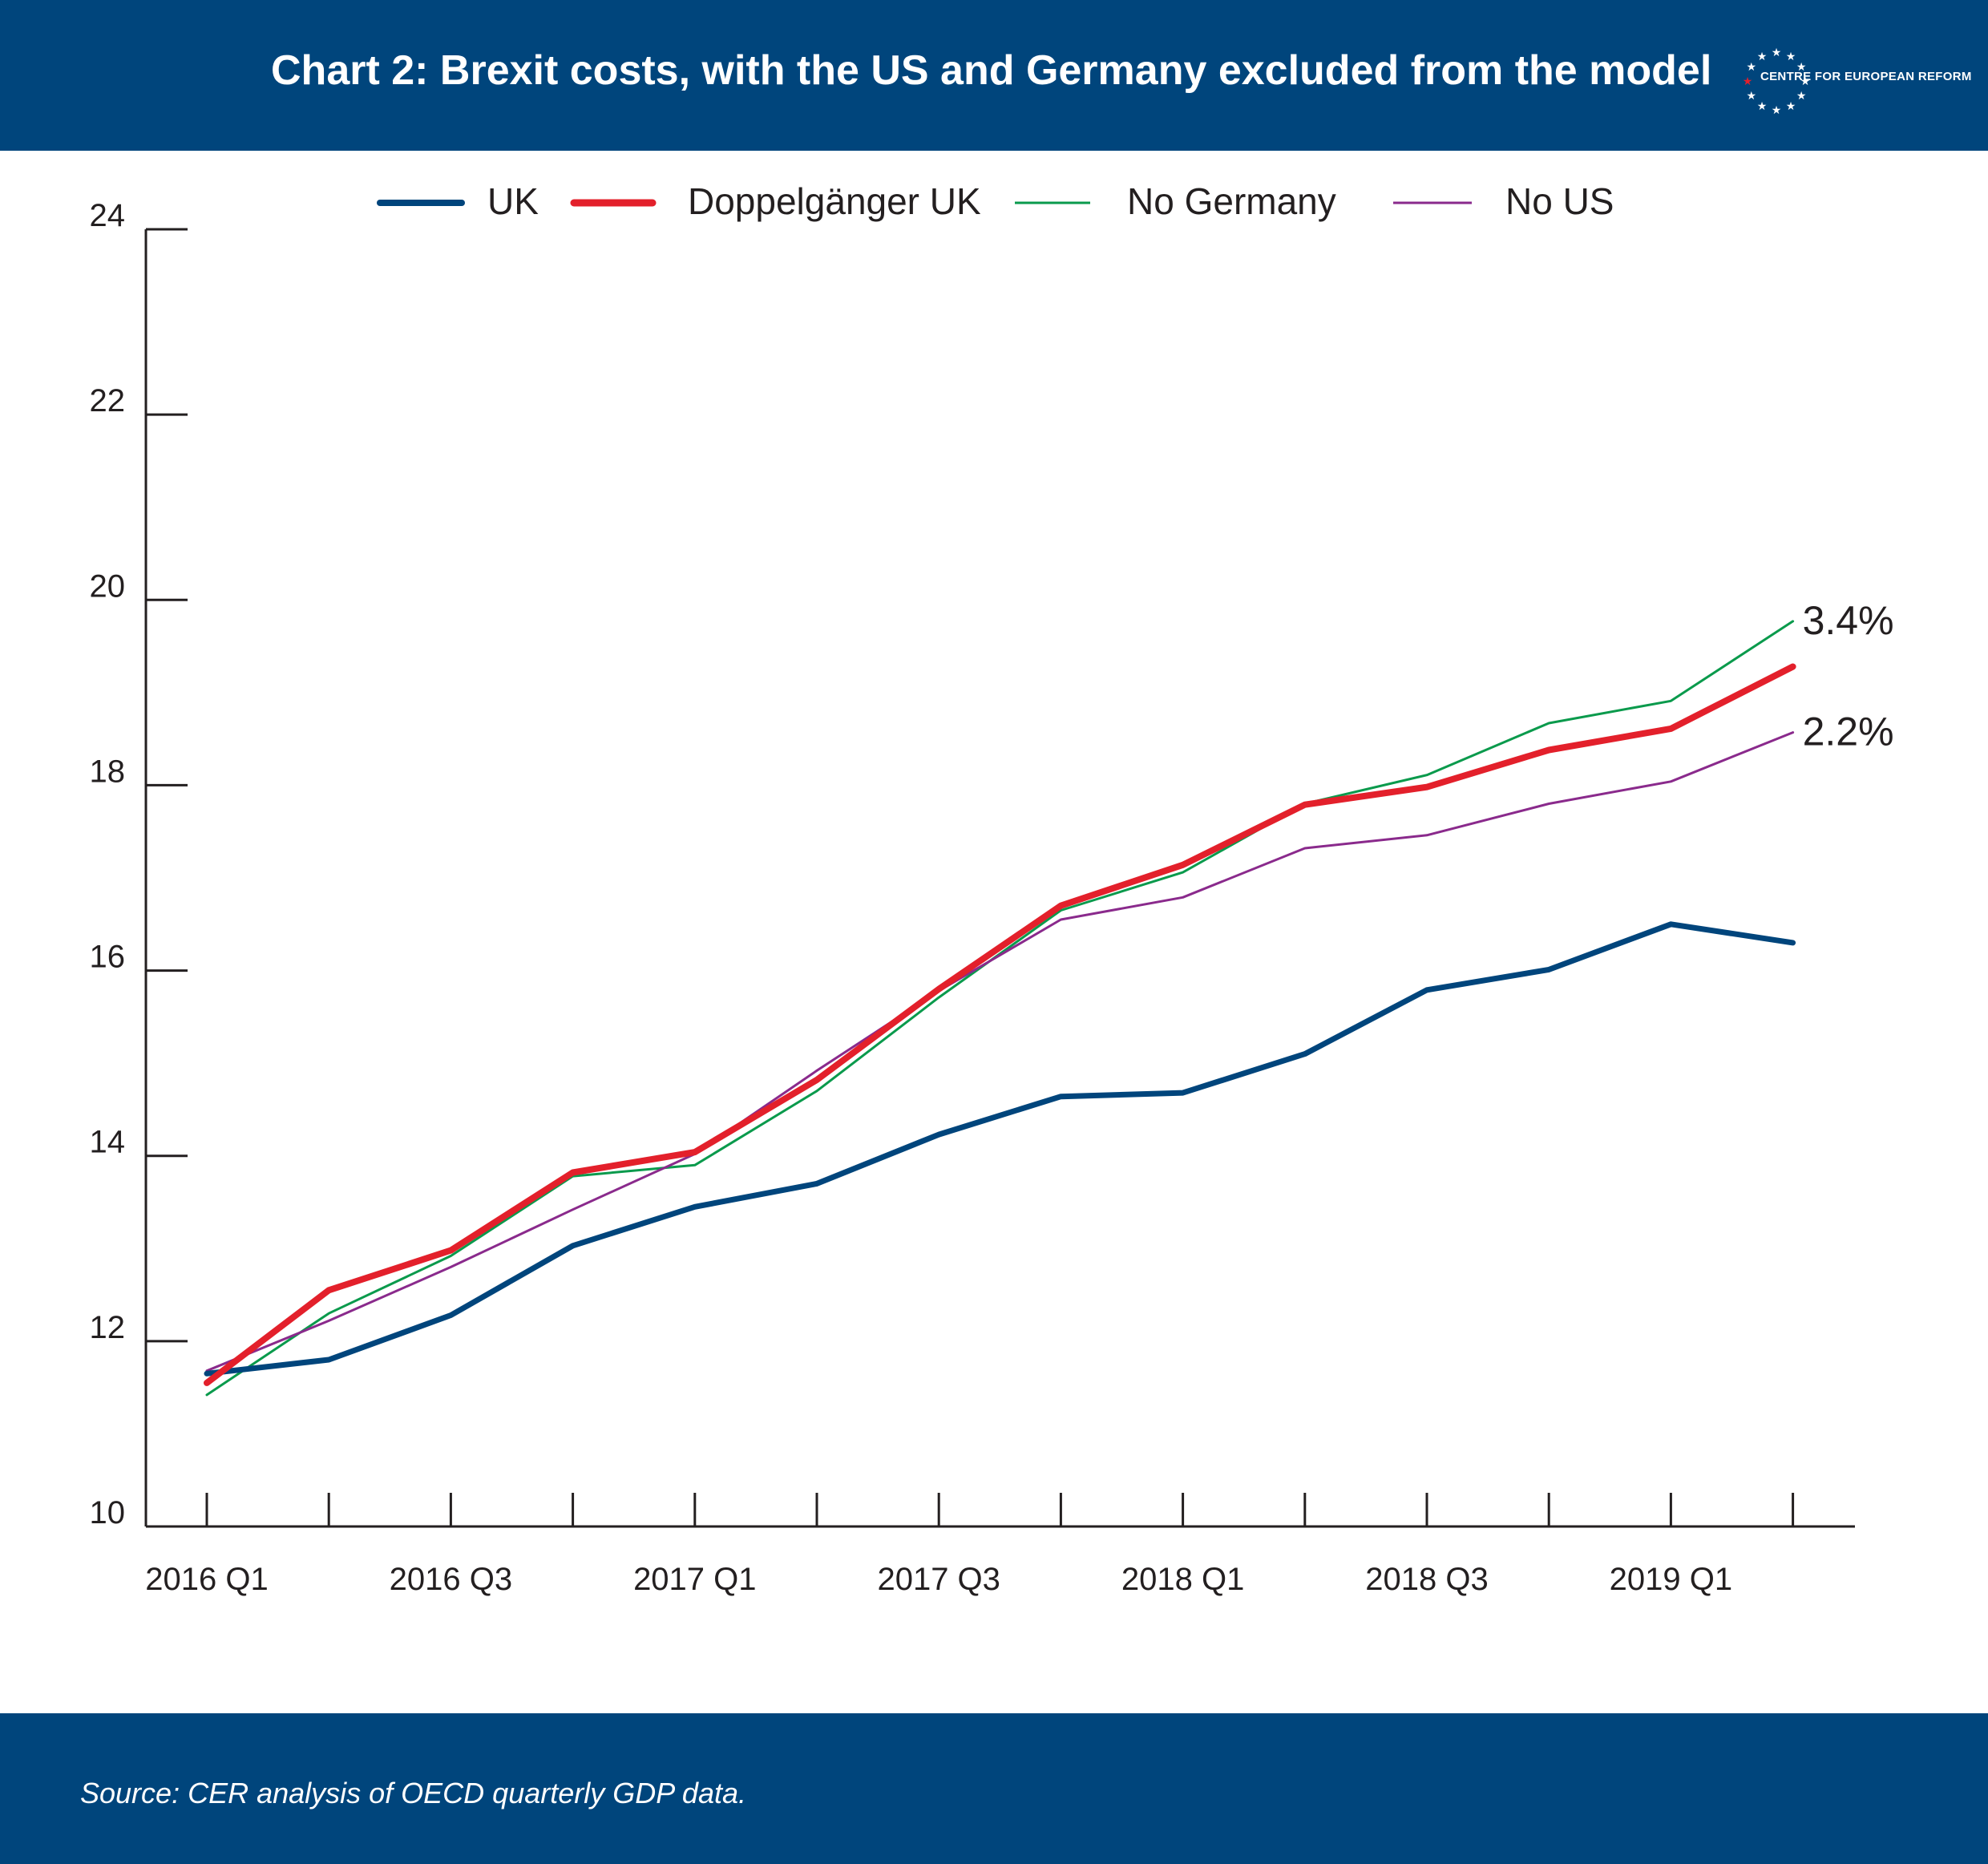 The height and width of the screenshot is (1864, 1988). I want to click on legend-label-uk: UK, so click(513, 201).